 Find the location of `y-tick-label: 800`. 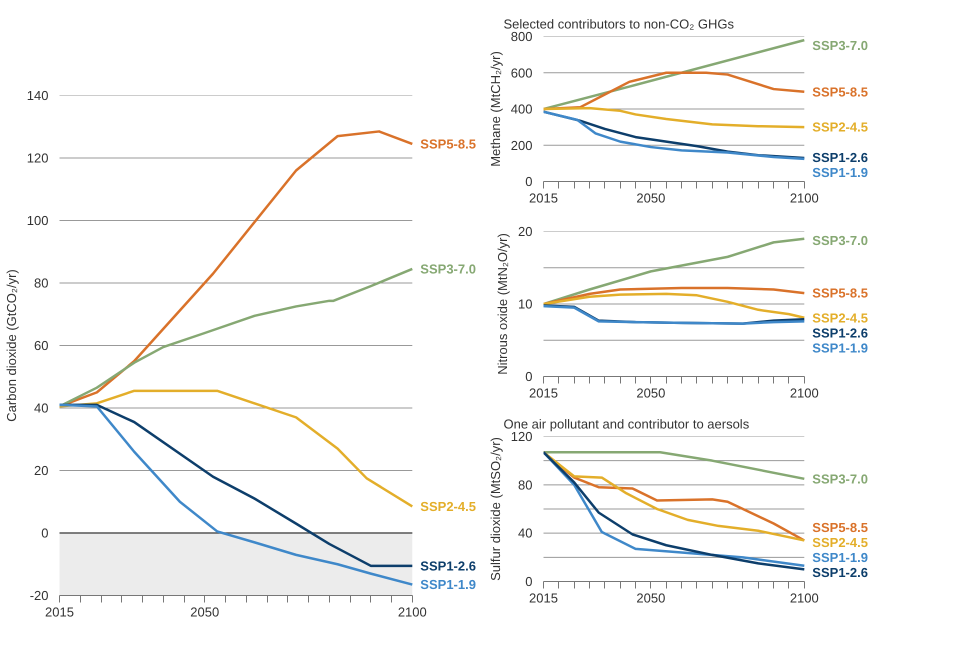

y-tick-label: 800 is located at coordinates (521, 36).